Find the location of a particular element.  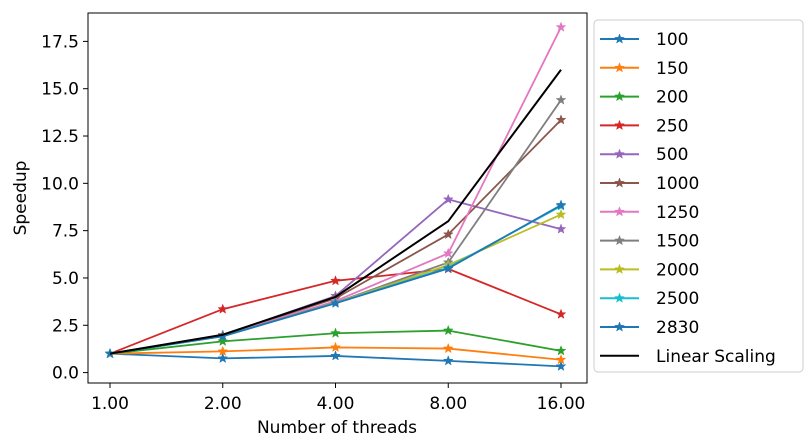

legend-label: 2500 is located at coordinates (677, 299).